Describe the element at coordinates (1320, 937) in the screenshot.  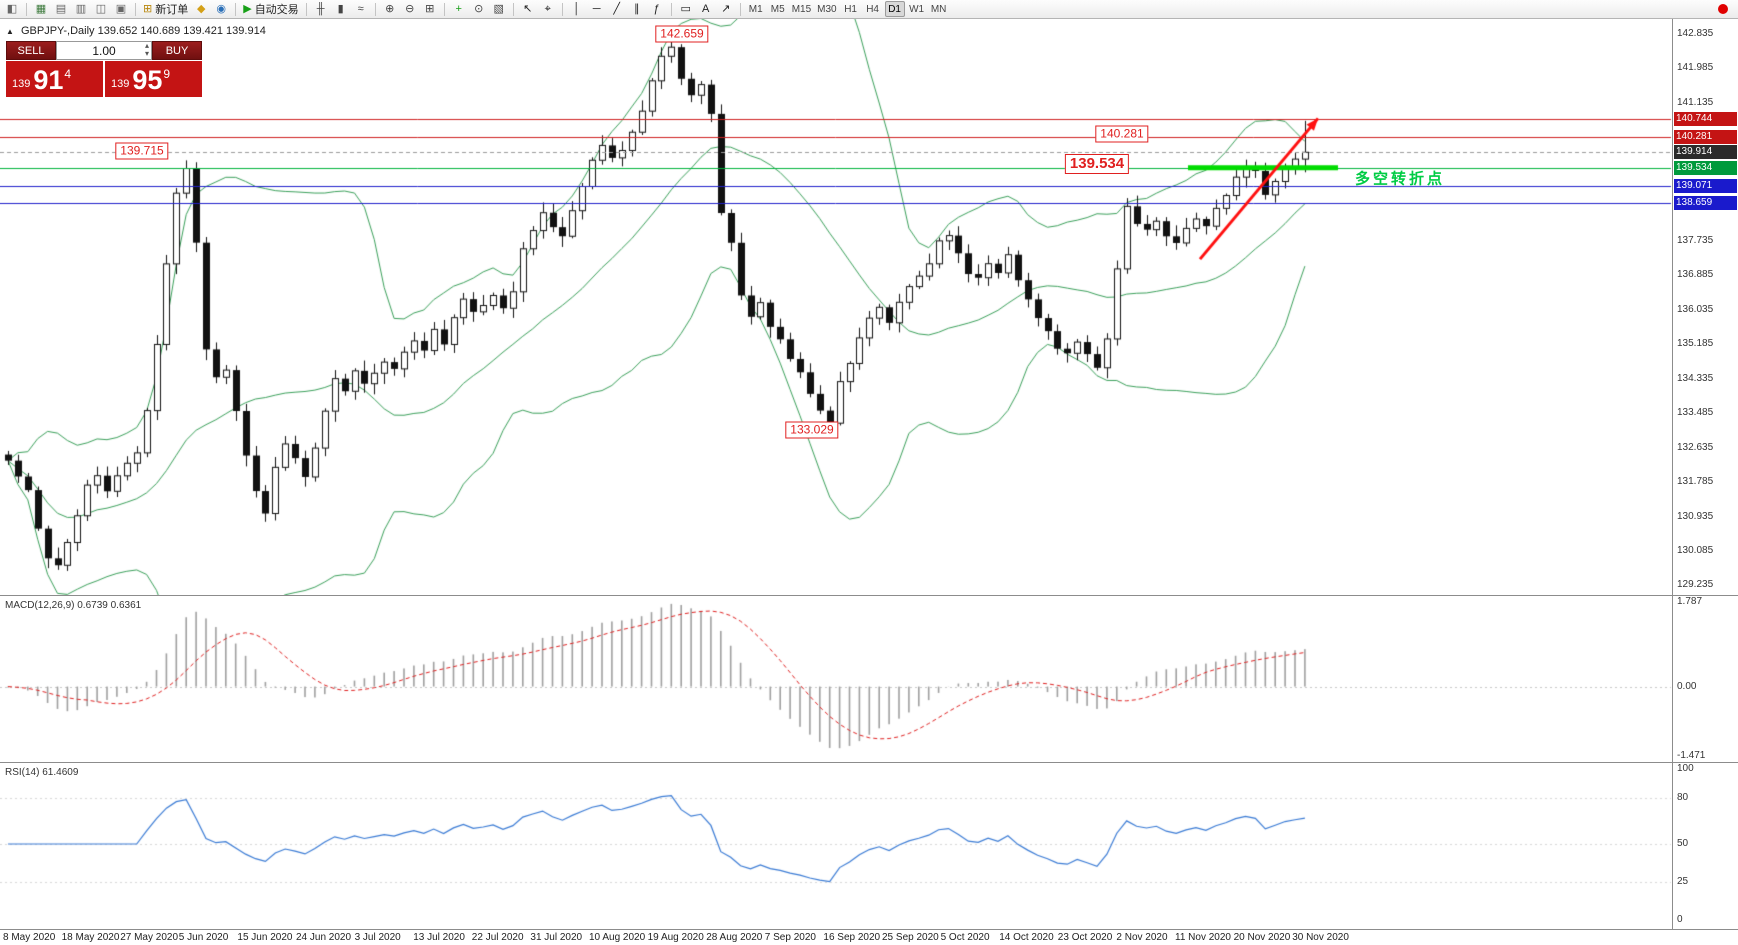
I see `date-label: 30 Nov 2020` at that location.